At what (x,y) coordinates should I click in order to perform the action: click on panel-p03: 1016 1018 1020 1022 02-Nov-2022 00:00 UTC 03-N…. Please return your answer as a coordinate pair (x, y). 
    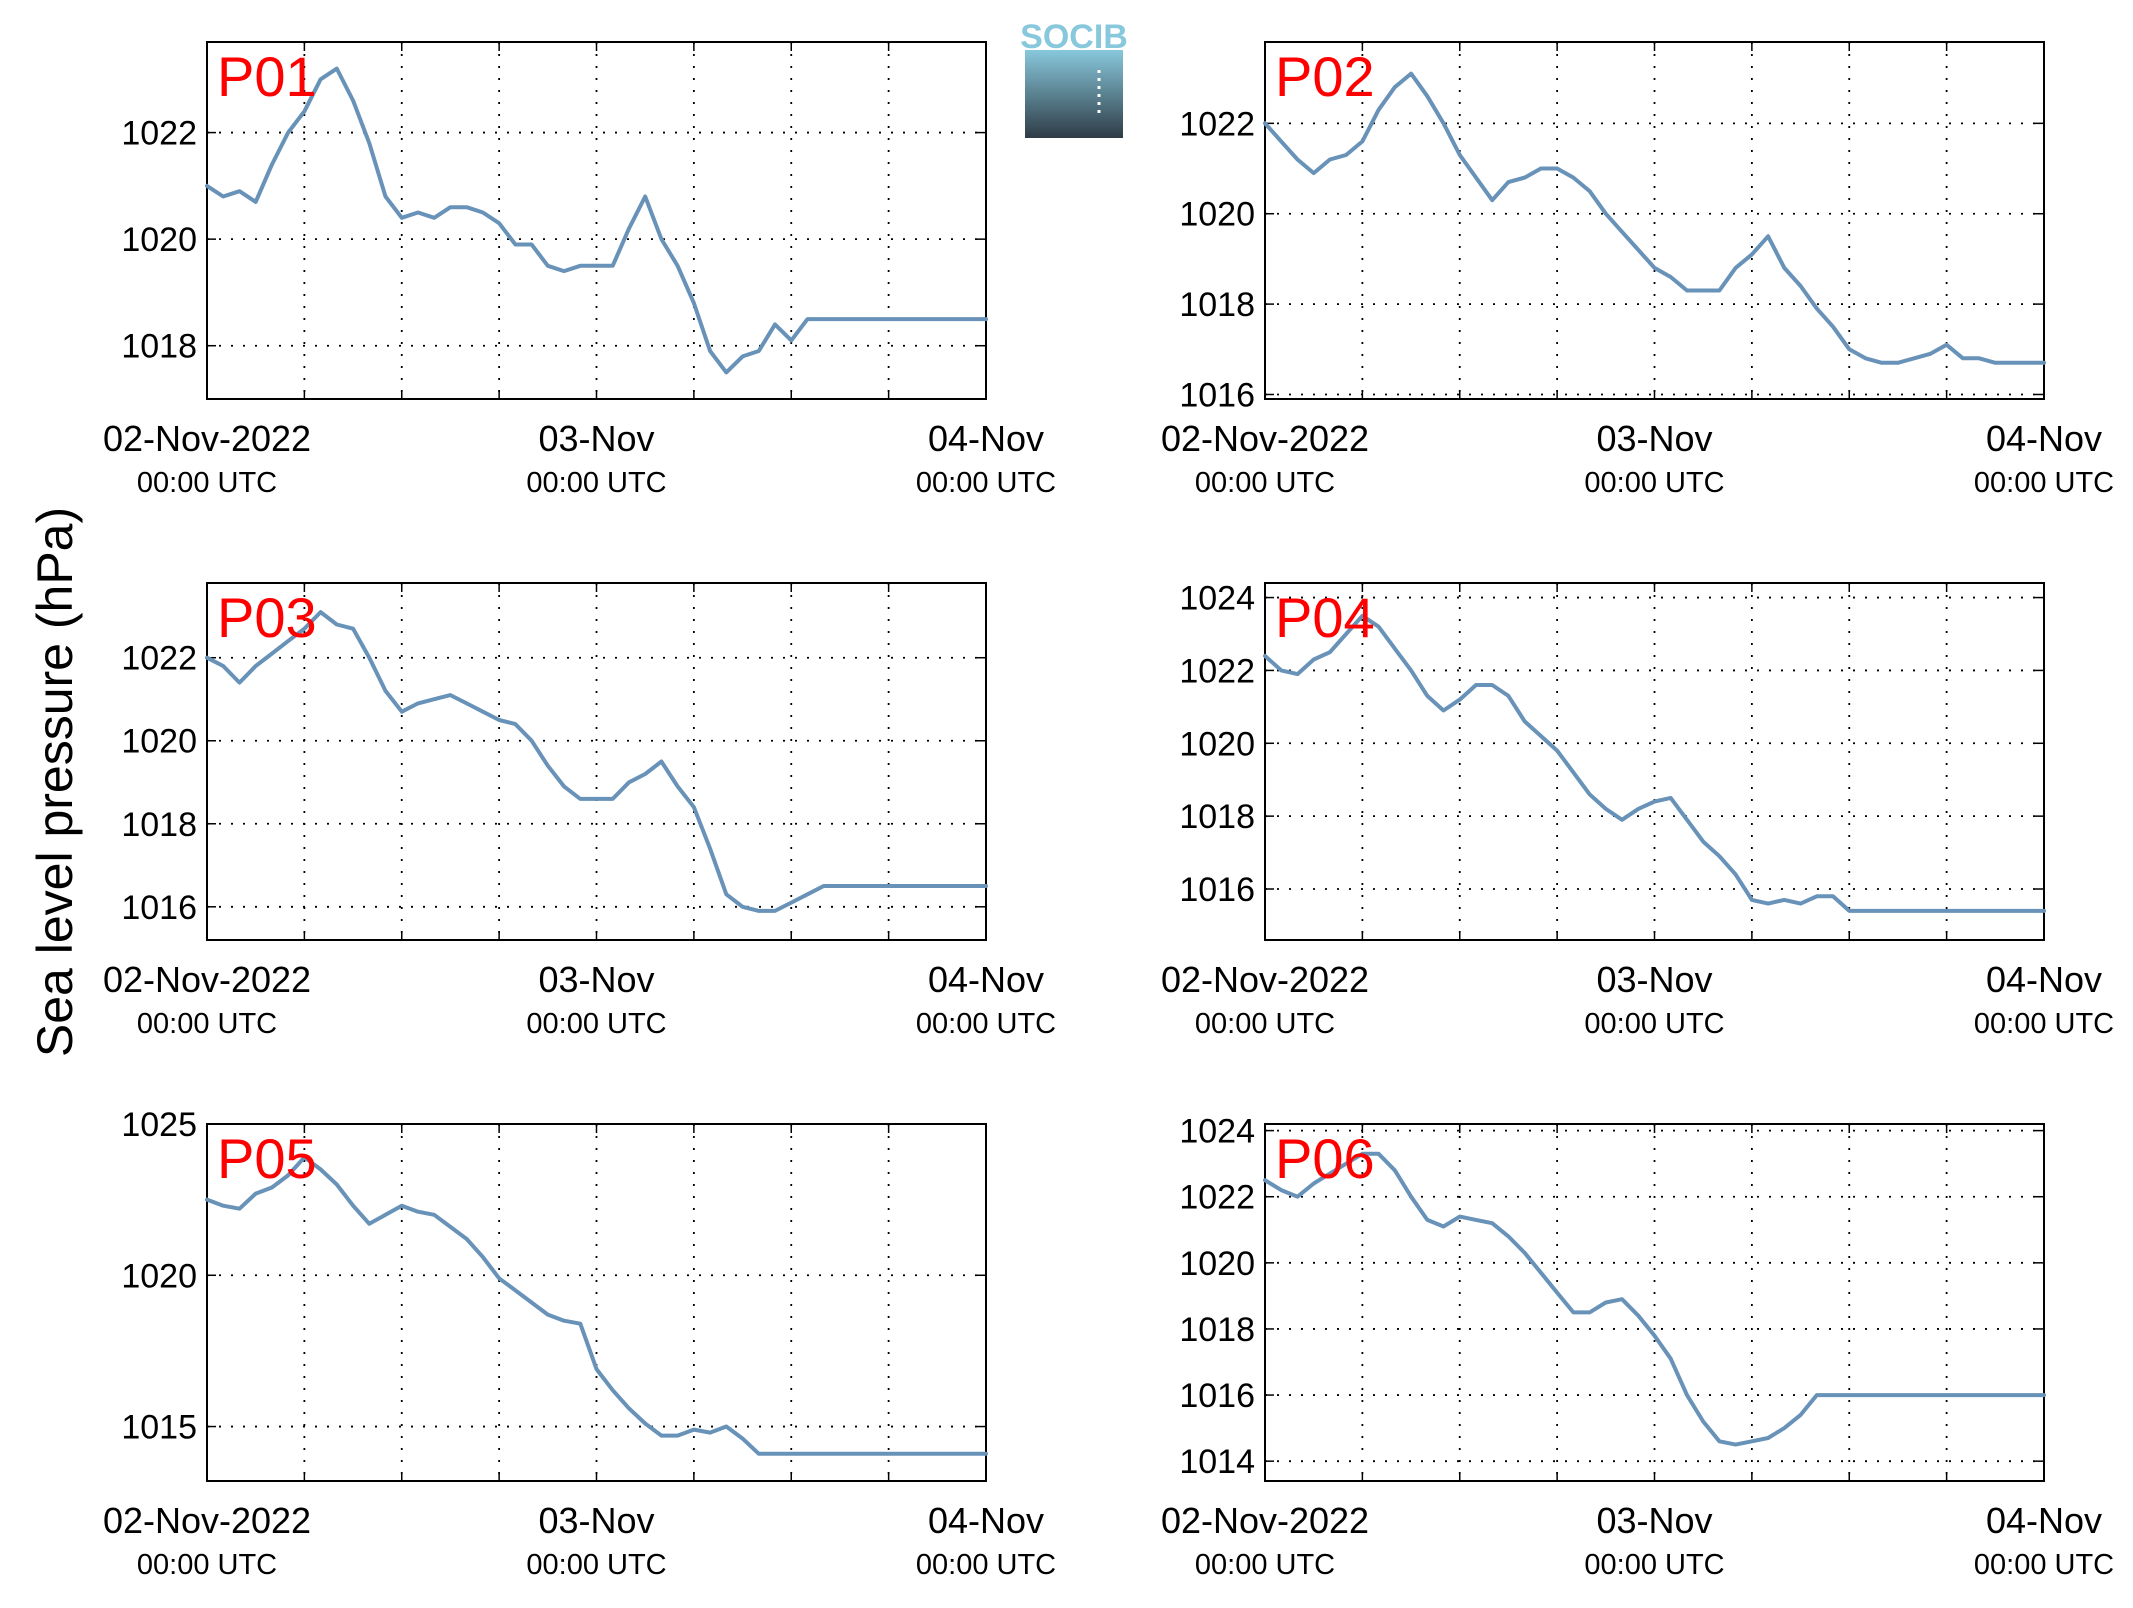
    Looking at the image, I should click on (579, 811).